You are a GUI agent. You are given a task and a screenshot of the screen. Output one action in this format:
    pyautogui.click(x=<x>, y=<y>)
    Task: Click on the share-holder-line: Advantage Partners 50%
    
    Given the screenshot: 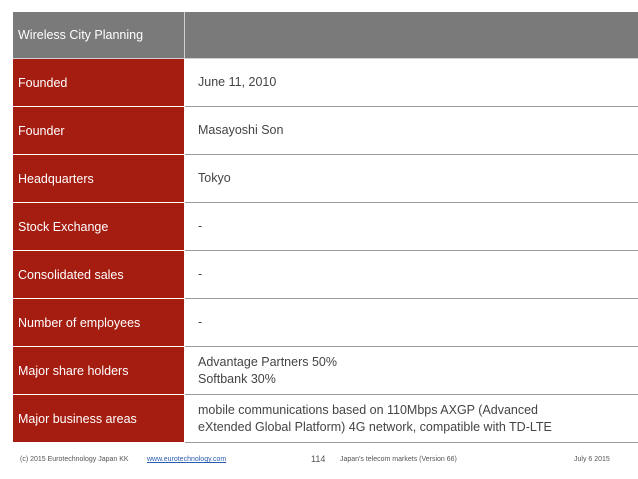 What is the action you would take?
    pyautogui.click(x=267, y=361)
    